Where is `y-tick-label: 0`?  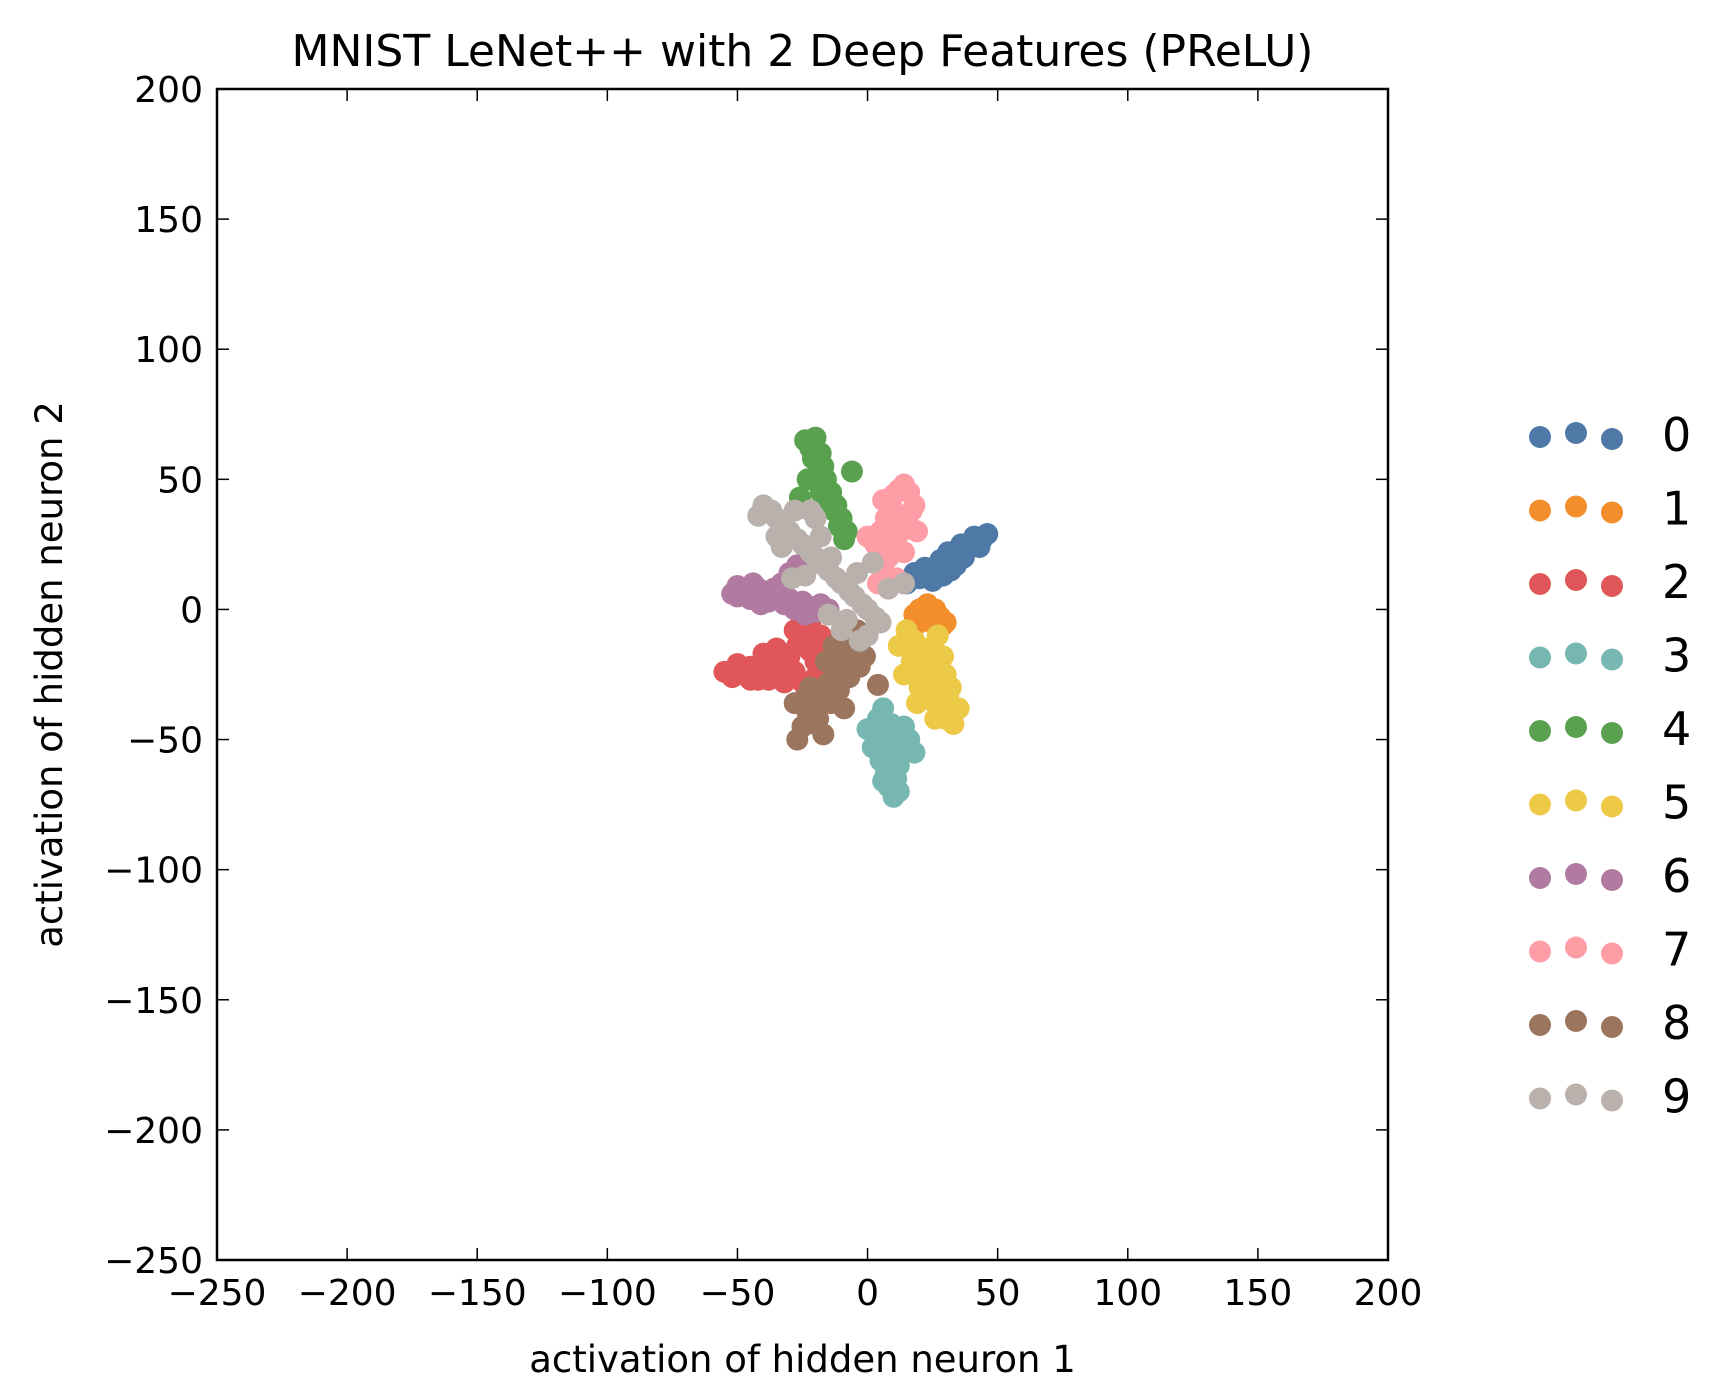
y-tick-label: 0 is located at coordinates (191, 610).